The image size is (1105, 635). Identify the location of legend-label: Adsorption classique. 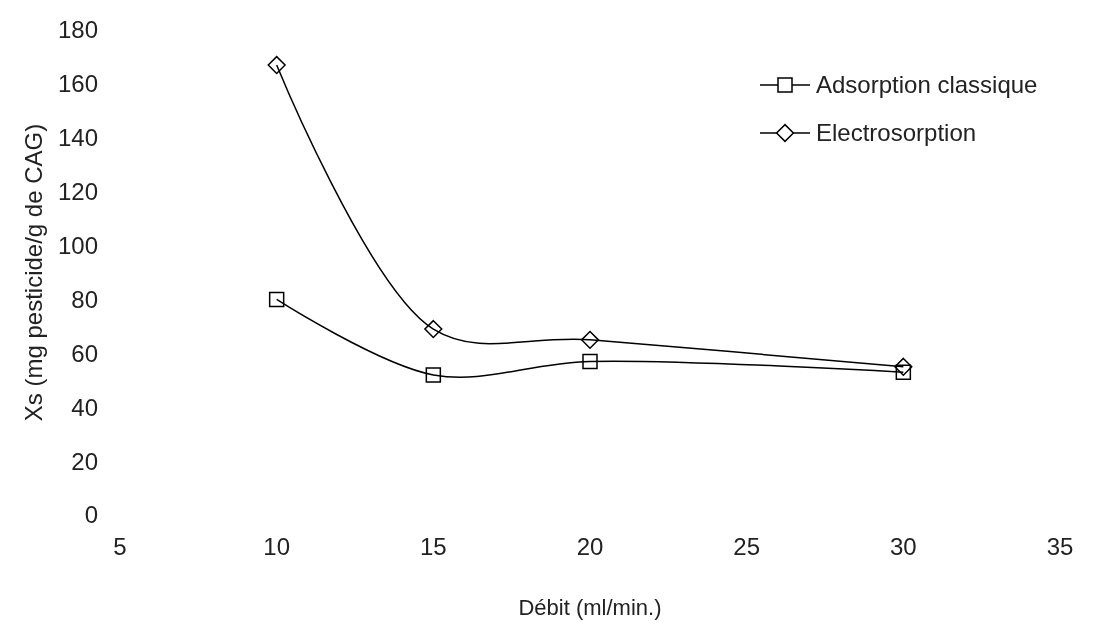
(927, 85).